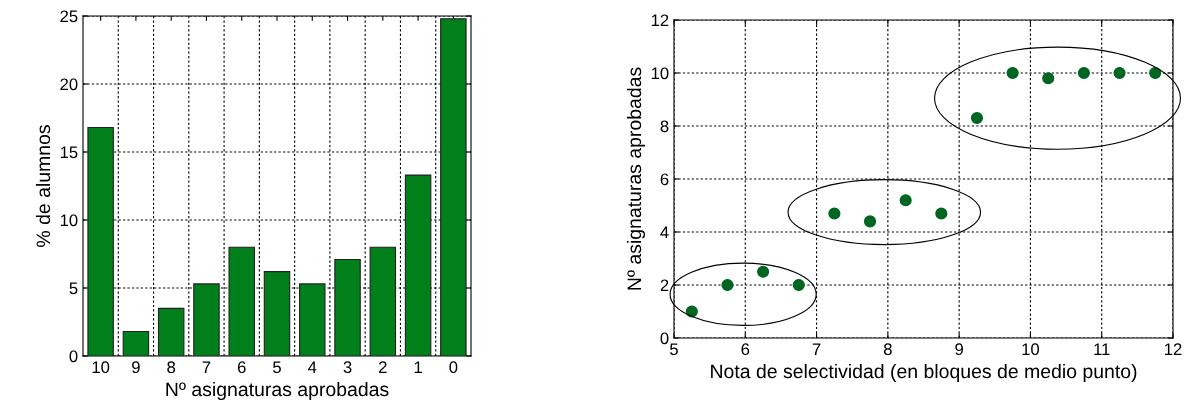  I want to click on x-tick-label: 1, so click(418, 367).